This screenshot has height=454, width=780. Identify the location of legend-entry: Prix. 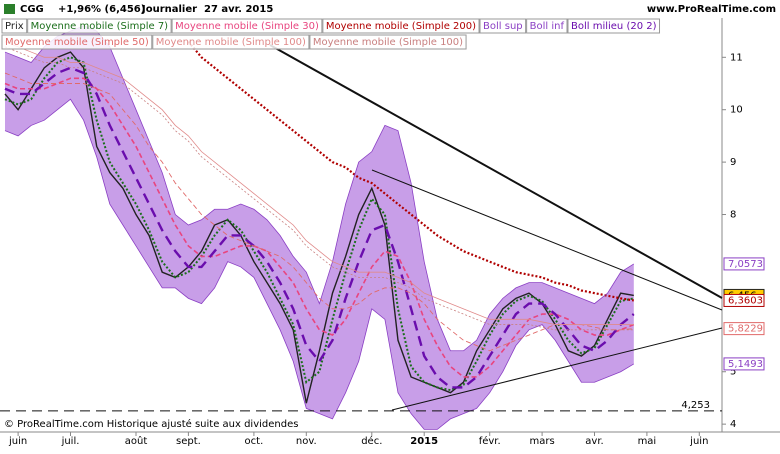
(14, 26).